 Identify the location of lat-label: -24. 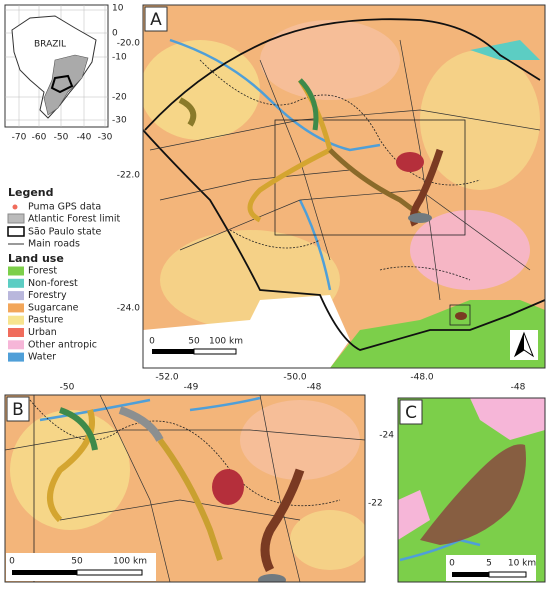
(386, 436).